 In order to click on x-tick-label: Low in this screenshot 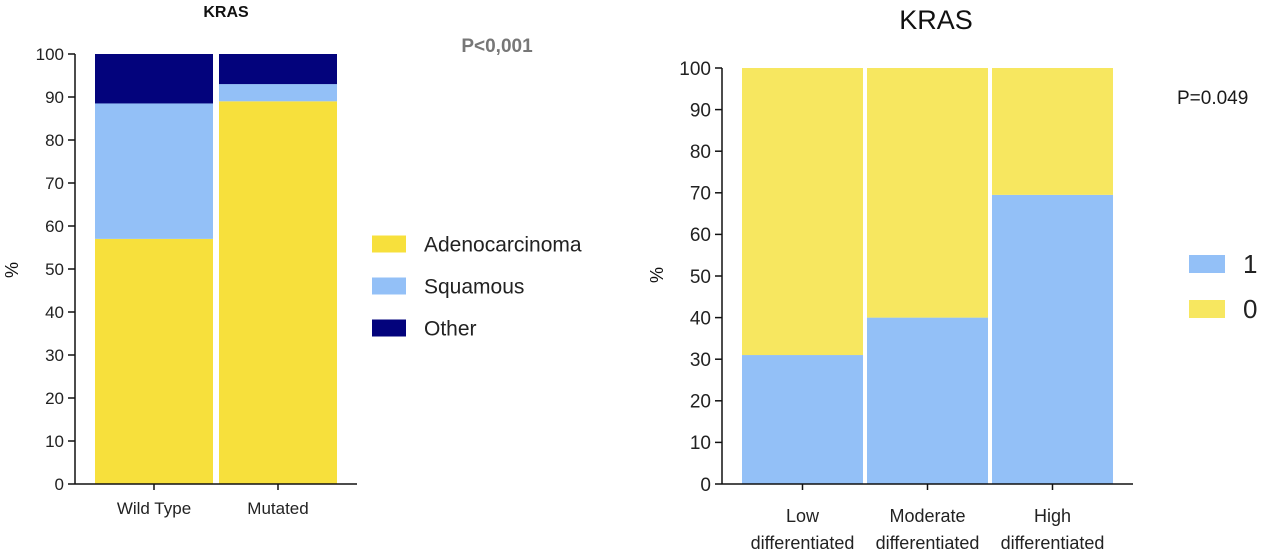, I will do `click(803, 516)`.